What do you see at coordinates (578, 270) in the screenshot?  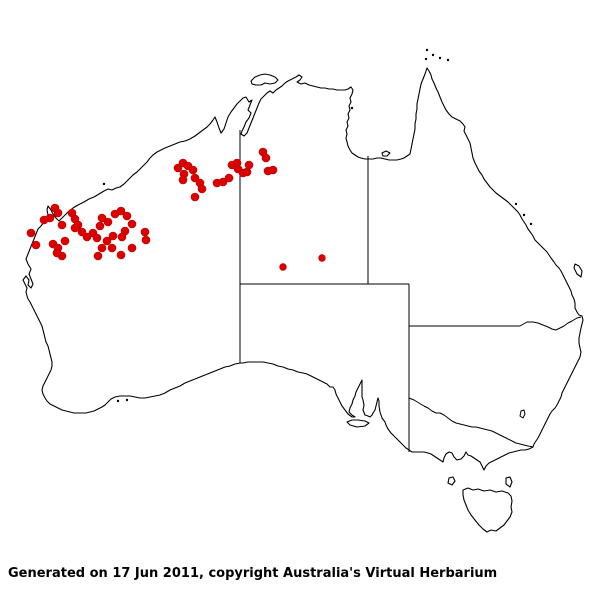 I see `island-fraser` at bounding box center [578, 270].